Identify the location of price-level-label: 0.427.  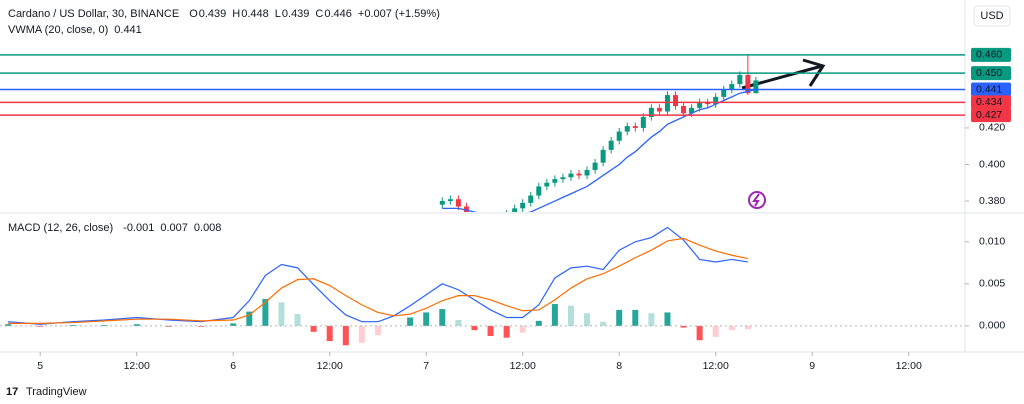
(989, 115).